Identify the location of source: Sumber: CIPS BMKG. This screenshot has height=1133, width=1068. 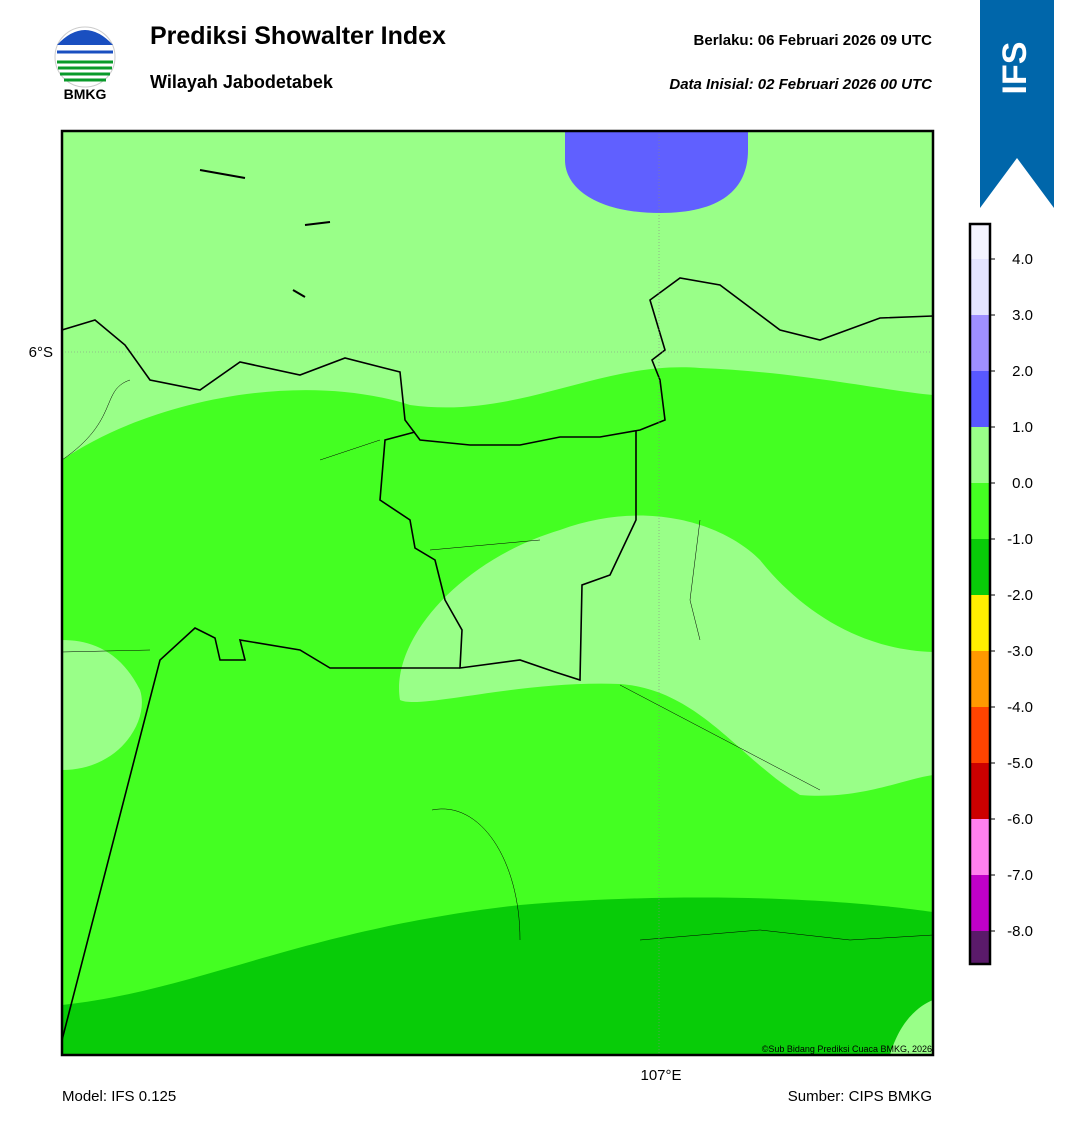
(860, 1096).